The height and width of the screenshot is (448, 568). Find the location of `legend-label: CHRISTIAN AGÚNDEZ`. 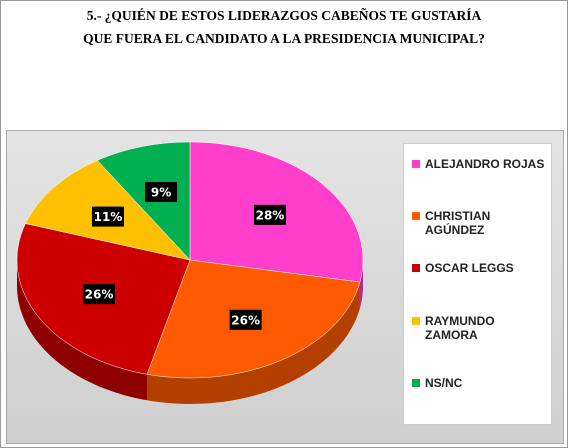

legend-label: CHRISTIAN AGÚNDEZ is located at coordinates (458, 223).